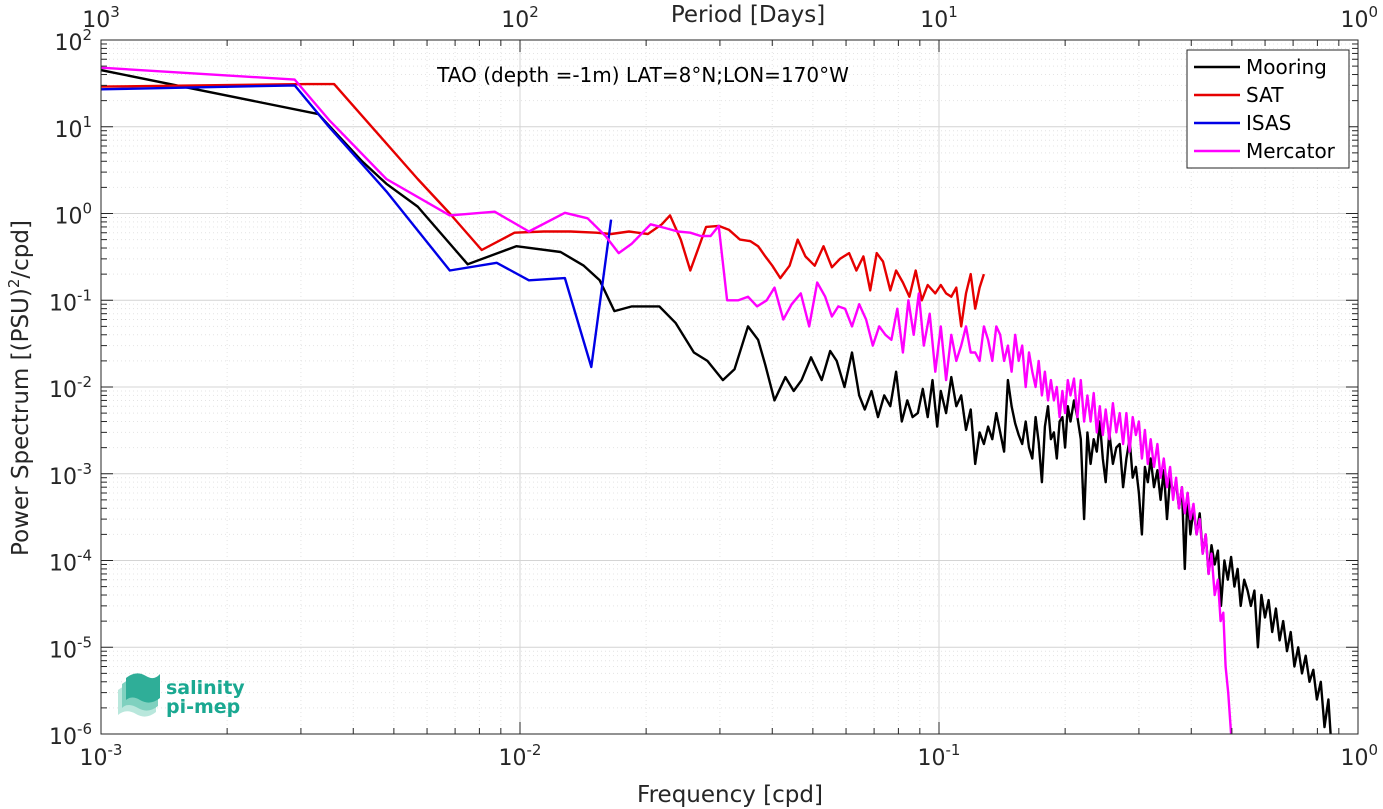 This screenshot has height=809, width=1383. I want to click on y-tick-label-exp: -1, so click(84, 295).